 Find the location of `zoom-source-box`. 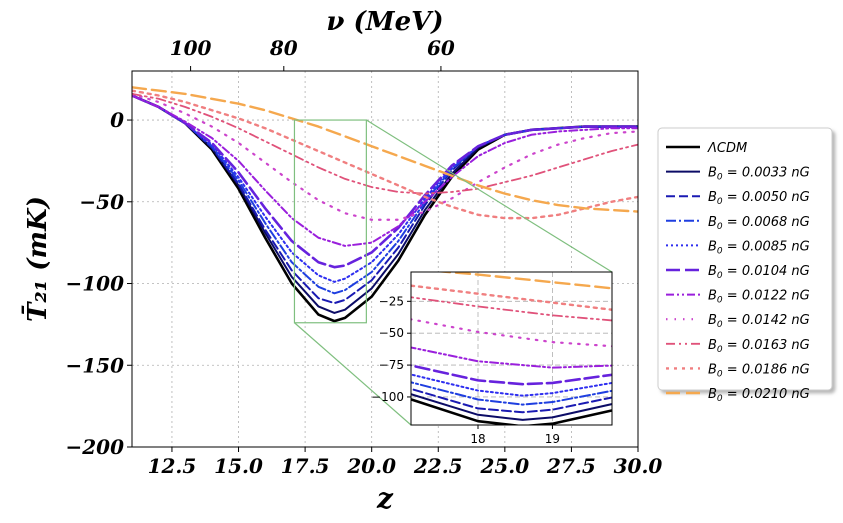

zoom-source-box is located at coordinates (330, 221).